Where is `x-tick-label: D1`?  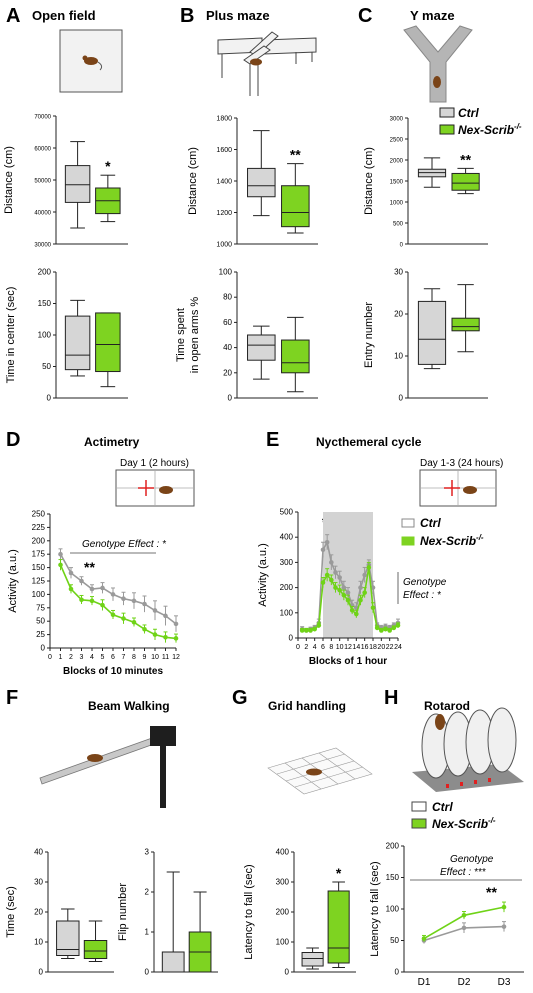 x-tick-label: D1 is located at coordinates (424, 982).